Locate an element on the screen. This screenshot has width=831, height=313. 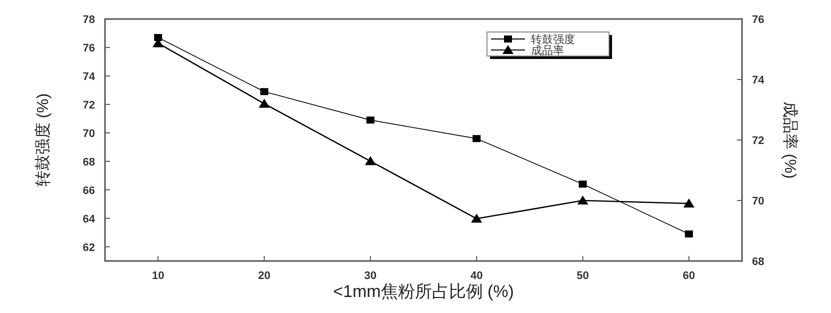
x-tick-label: 50 is located at coordinates (582, 276).